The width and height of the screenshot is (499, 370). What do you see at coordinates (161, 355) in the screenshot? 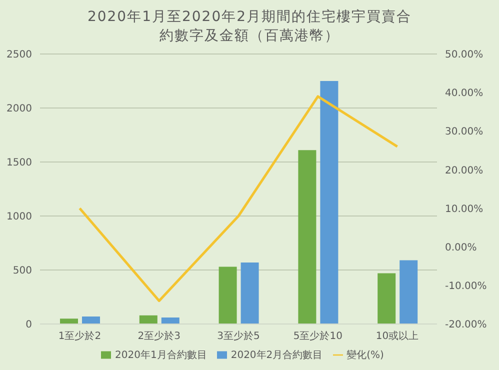
I see `legend-label: 2020年1月合約數目` at bounding box center [161, 355].